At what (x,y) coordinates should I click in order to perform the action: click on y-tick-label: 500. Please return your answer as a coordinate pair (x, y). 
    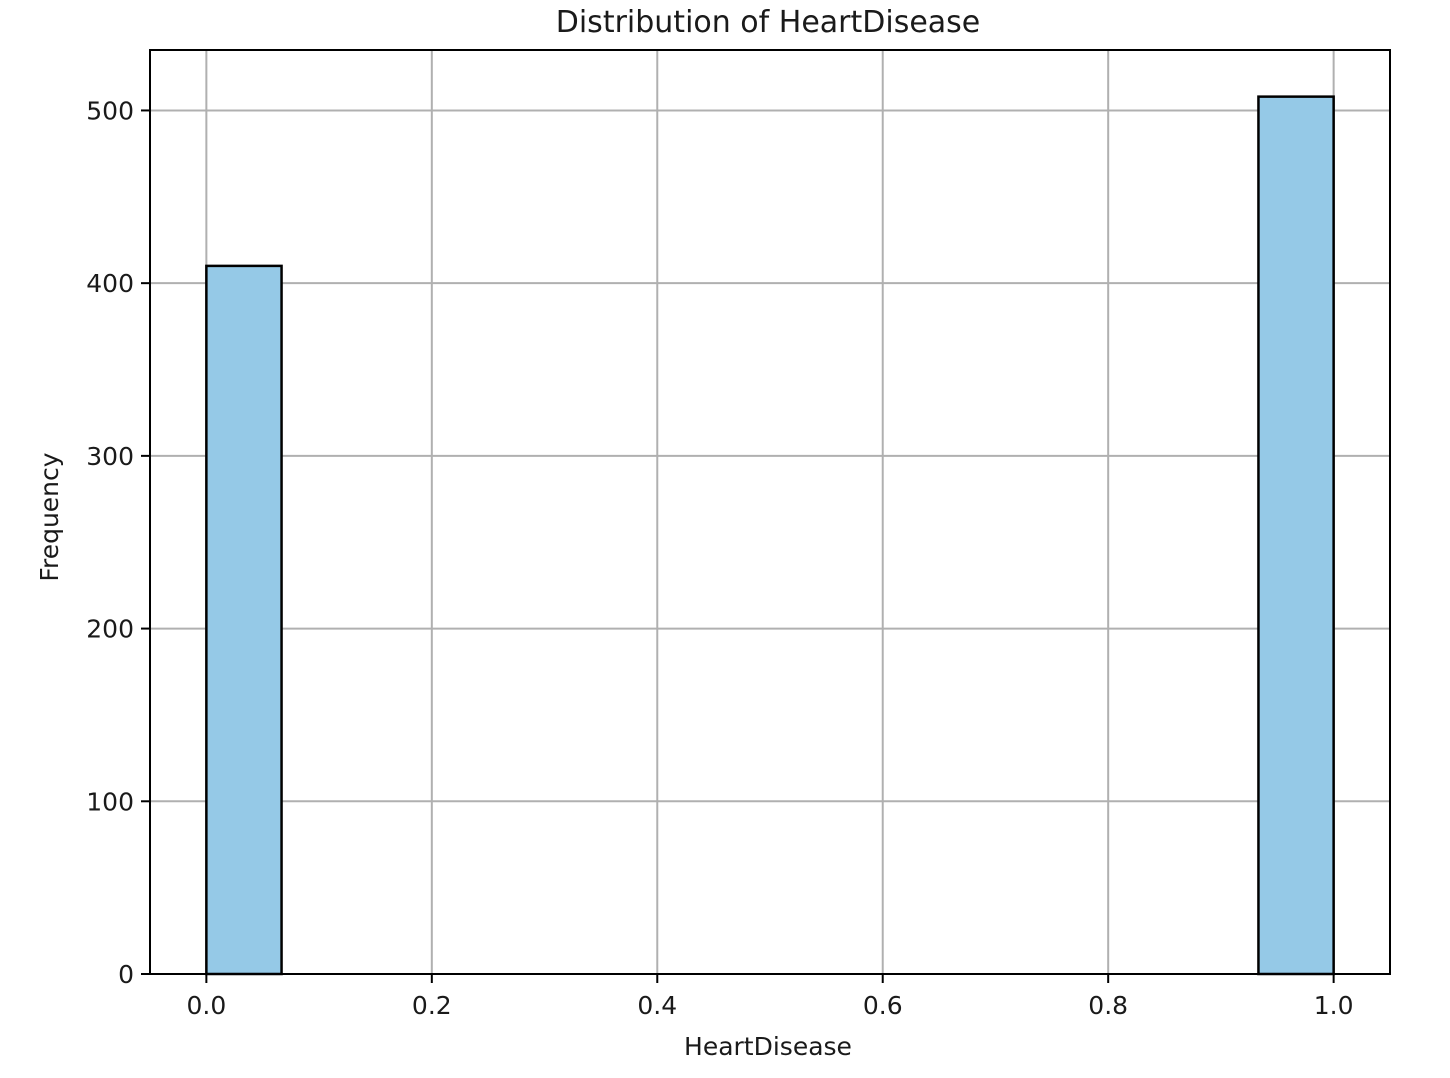
    Looking at the image, I should click on (110, 110).